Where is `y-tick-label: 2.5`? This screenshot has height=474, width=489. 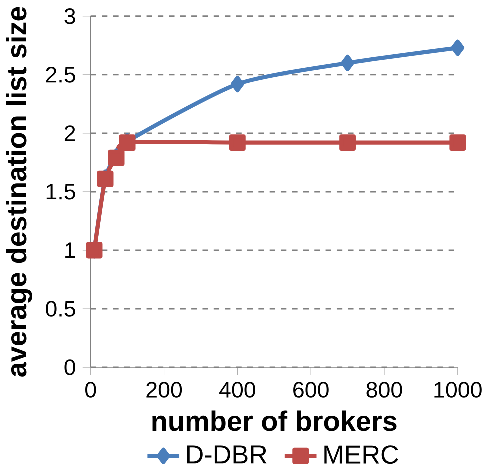 y-tick-label: 2.5 is located at coordinates (61, 74).